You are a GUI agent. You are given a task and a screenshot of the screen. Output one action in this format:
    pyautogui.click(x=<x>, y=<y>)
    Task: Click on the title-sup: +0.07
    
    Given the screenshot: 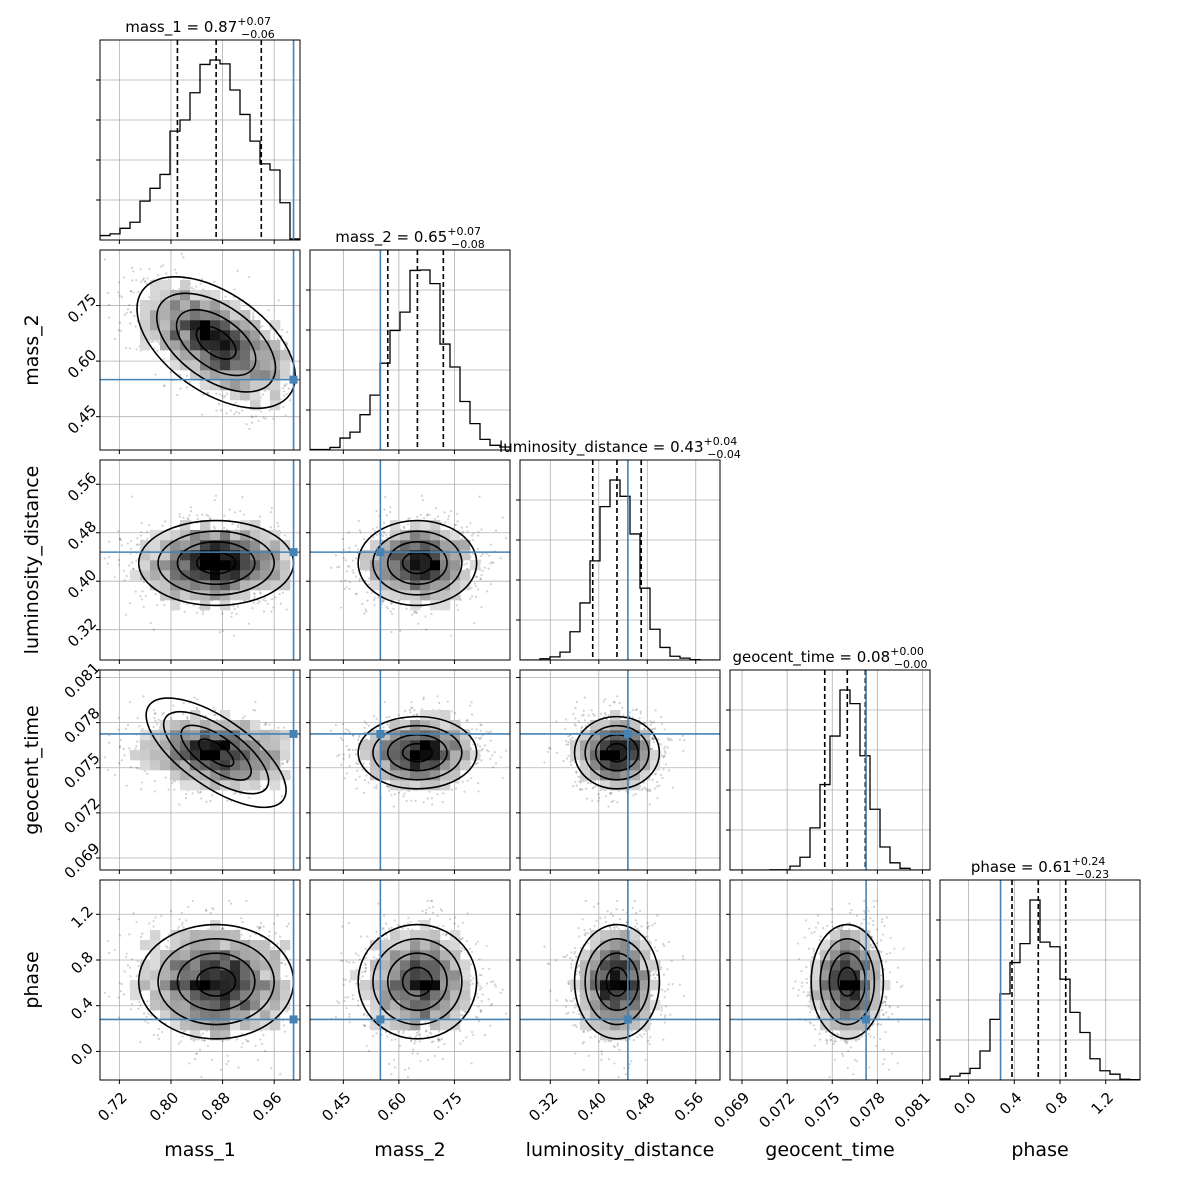 What is the action you would take?
    pyautogui.click(x=254, y=21)
    